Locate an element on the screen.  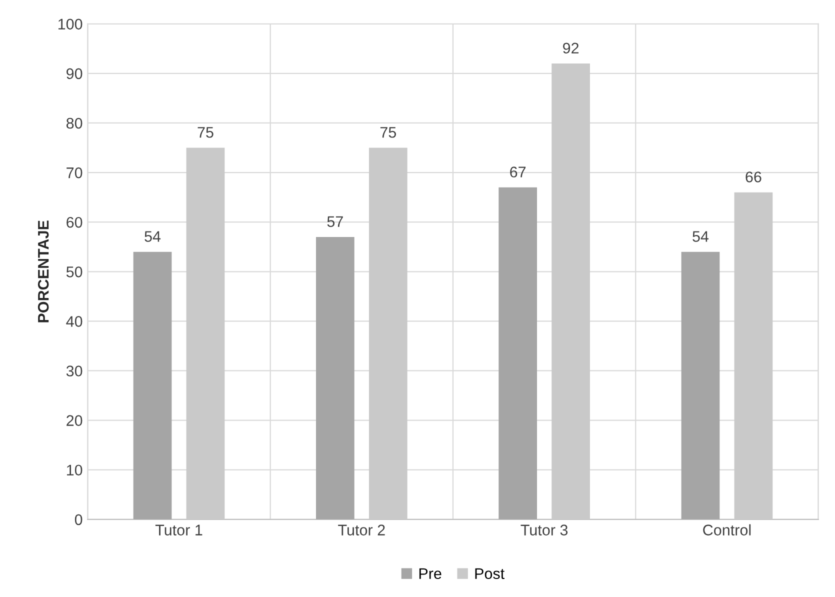
y-tick-label: 30 is located at coordinates (74, 371).